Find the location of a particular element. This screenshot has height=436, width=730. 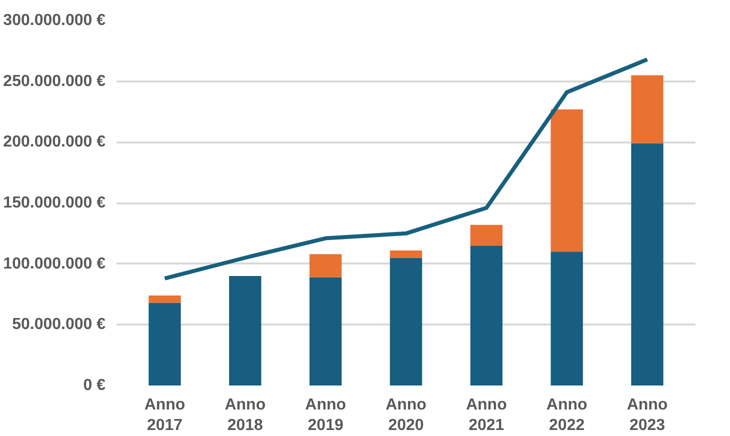

x-tick-label: Anno 2022 is located at coordinates (567, 415).